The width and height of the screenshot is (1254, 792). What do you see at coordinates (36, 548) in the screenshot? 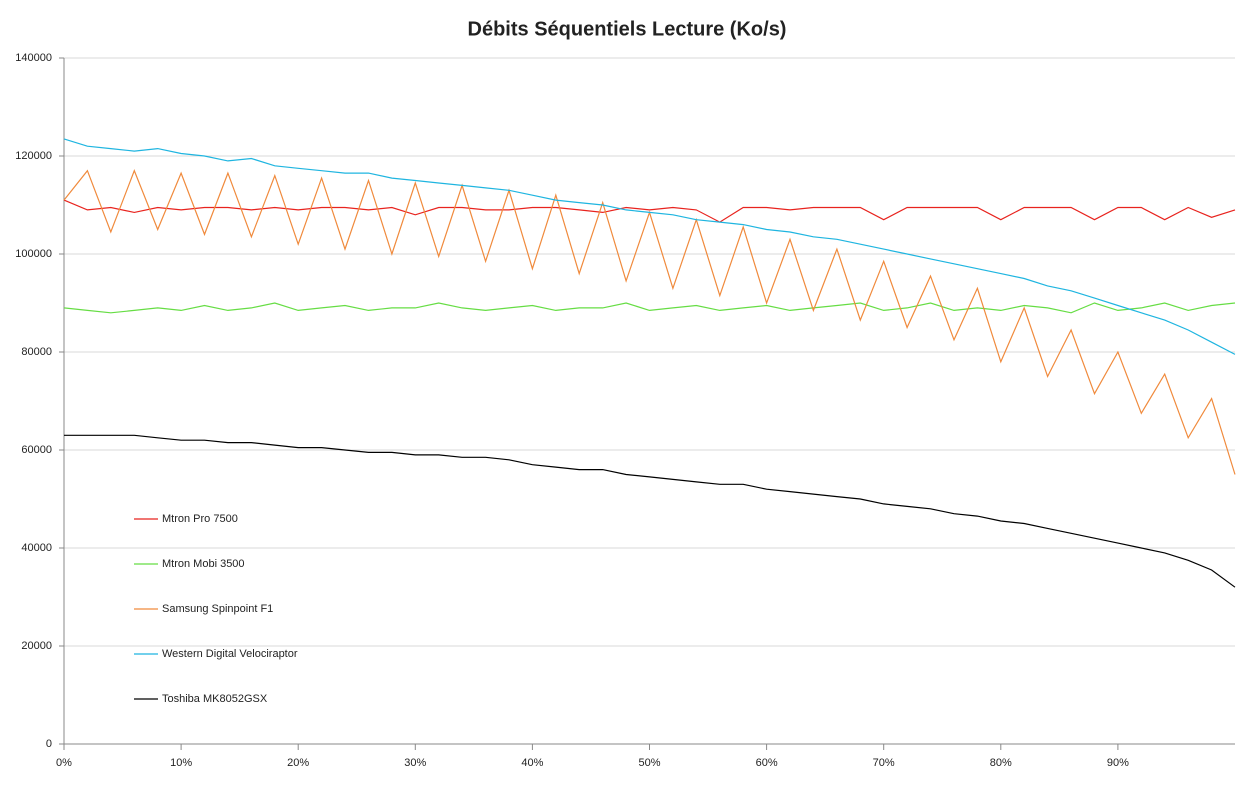
I see `y-tick-label: 40000` at bounding box center [36, 548].